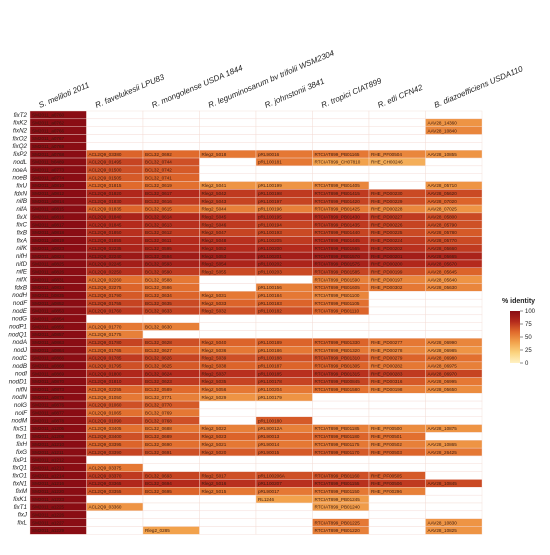 The image size is (550, 555). I want to click on cell-locus-label: ACL2Q9_01060, so click(105, 405).